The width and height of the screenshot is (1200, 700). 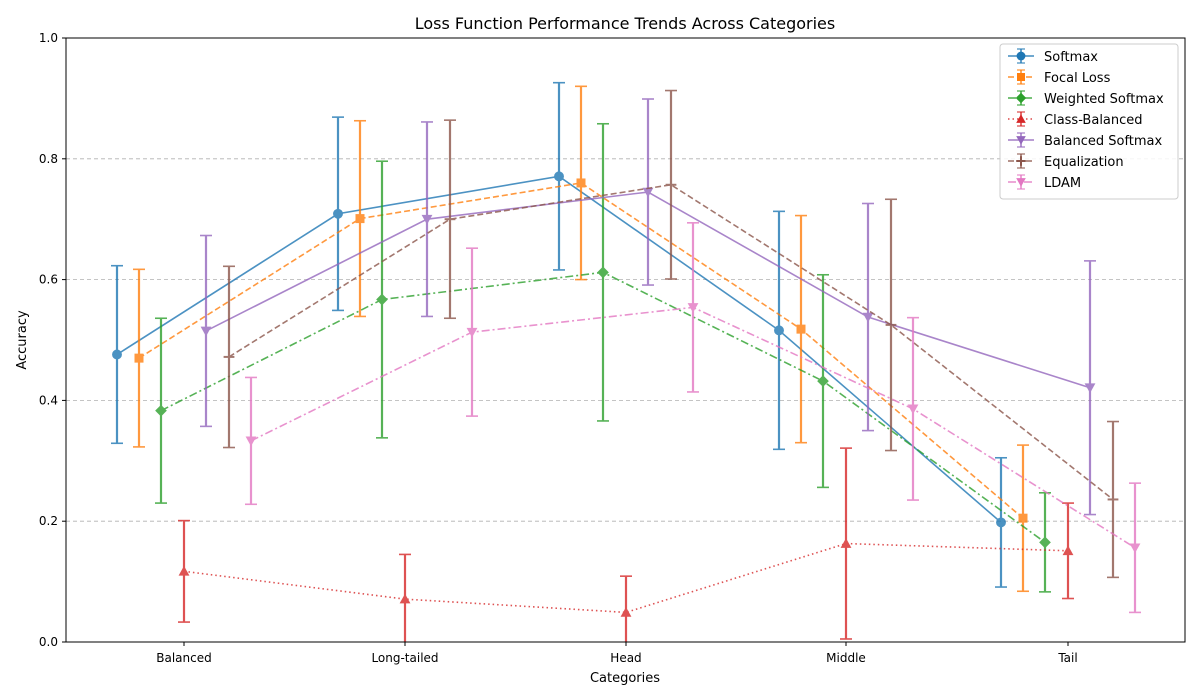 I want to click on x-tick-label: Tail, so click(x=1067, y=658).